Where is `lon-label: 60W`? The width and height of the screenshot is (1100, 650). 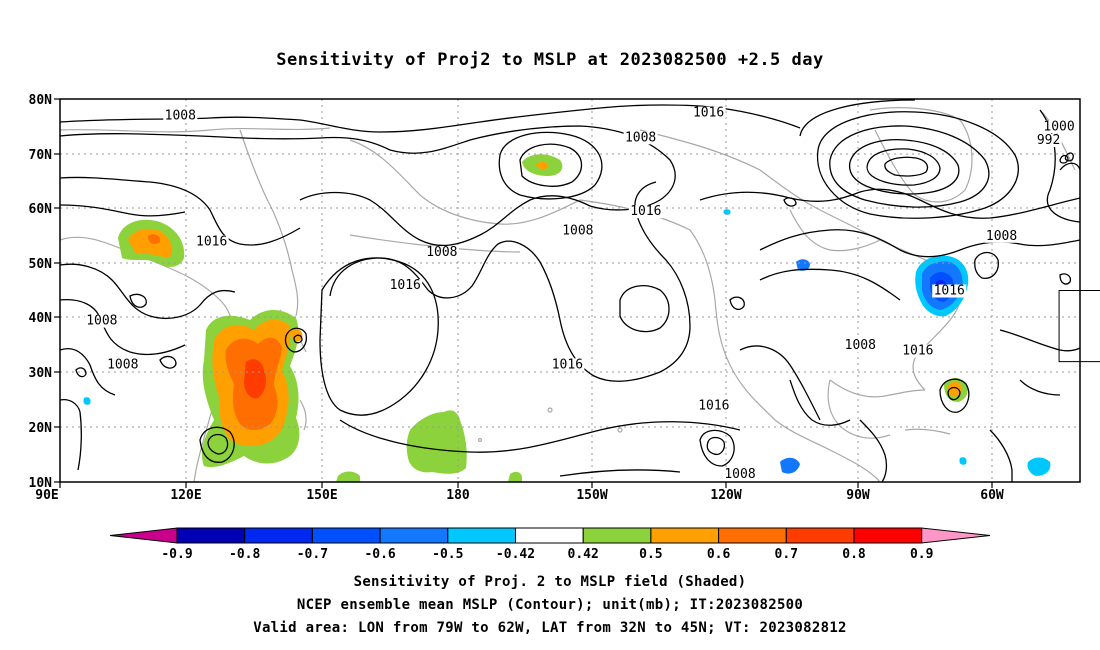
lon-label: 60W is located at coordinates (992, 495).